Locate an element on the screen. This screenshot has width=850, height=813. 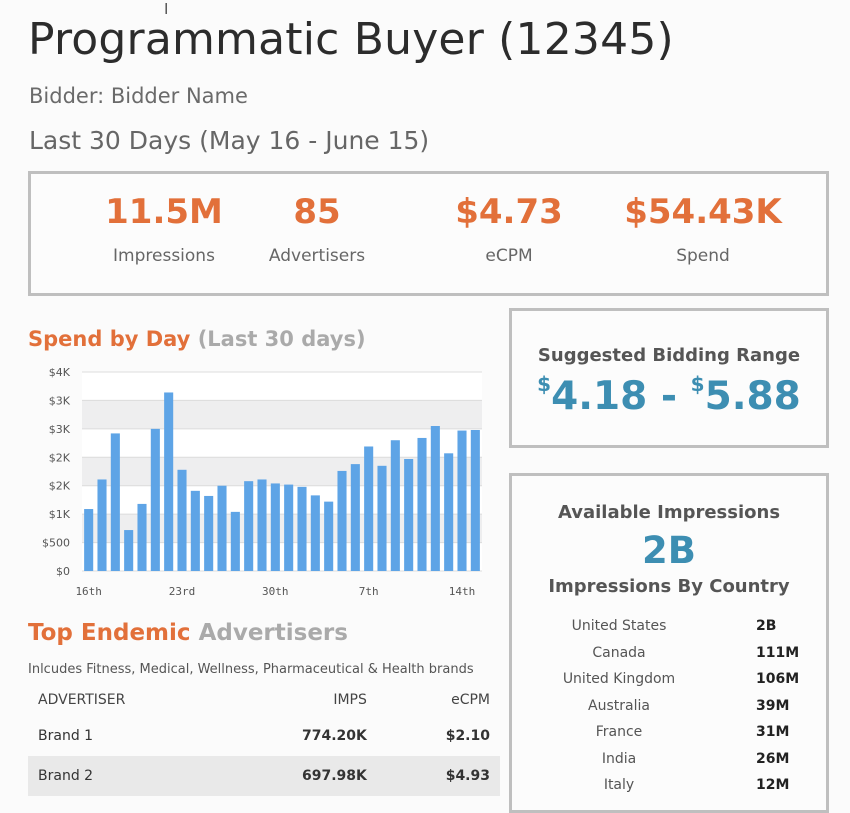
kpi-advertisers: 85 Advertisers is located at coordinates (317, 229).